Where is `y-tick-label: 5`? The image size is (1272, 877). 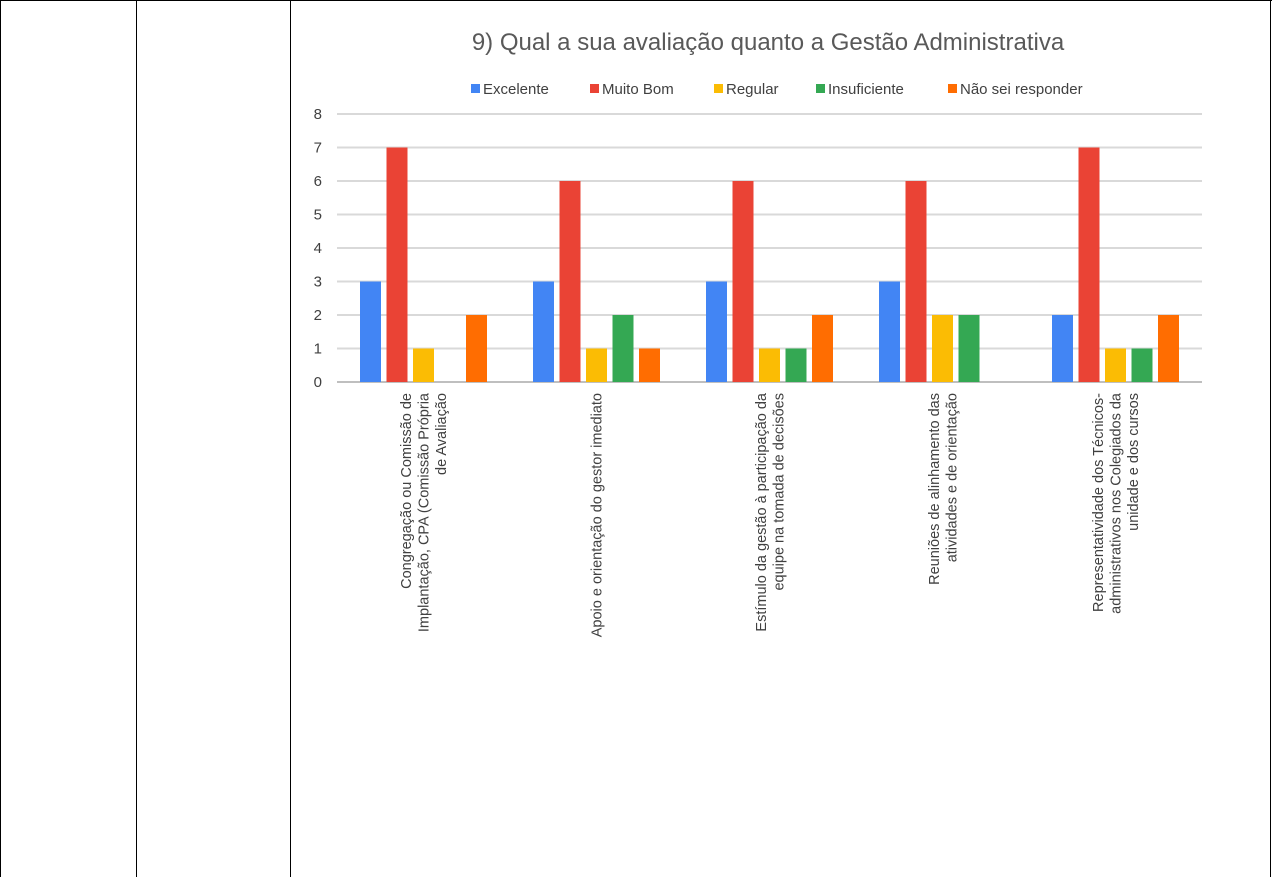 y-tick-label: 5 is located at coordinates (318, 215).